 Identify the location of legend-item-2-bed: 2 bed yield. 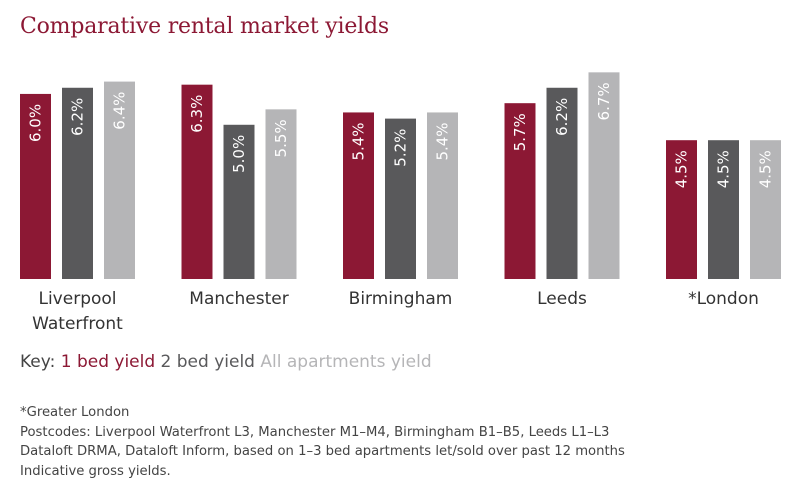
(207, 362).